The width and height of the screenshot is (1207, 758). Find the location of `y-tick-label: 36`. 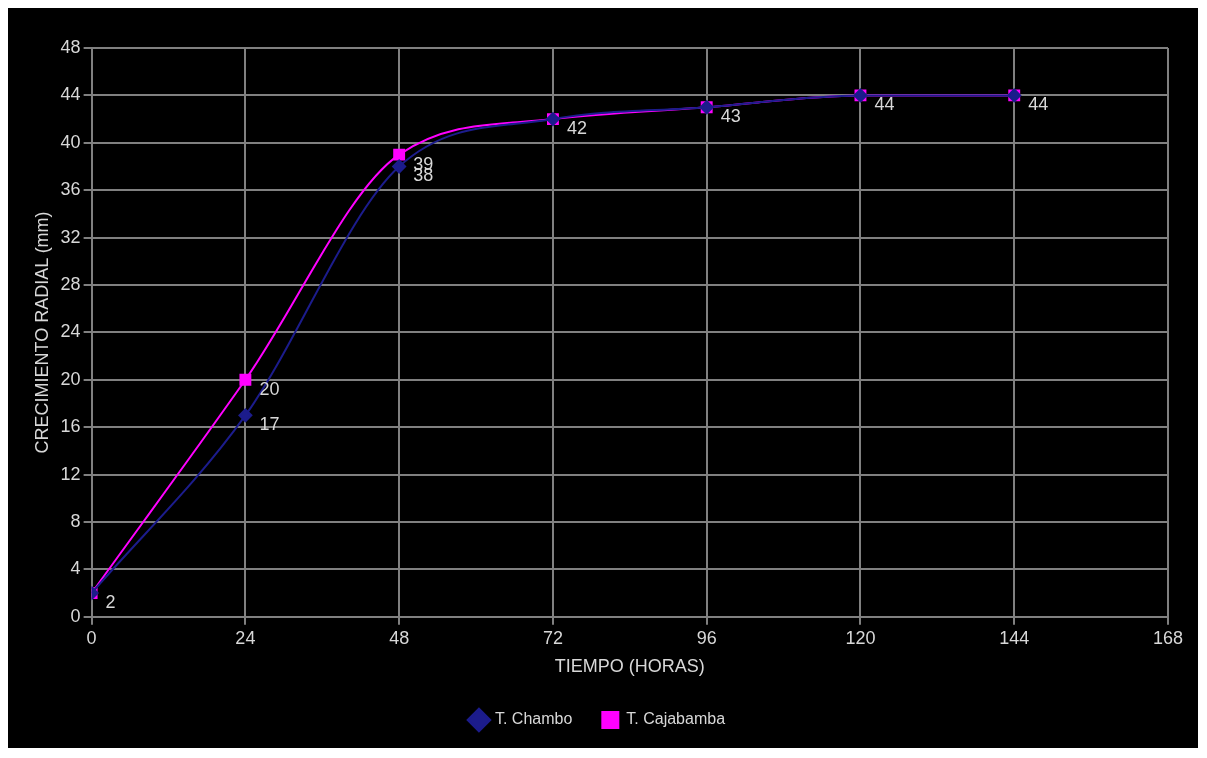

y-tick-label: 36 is located at coordinates (70, 189).